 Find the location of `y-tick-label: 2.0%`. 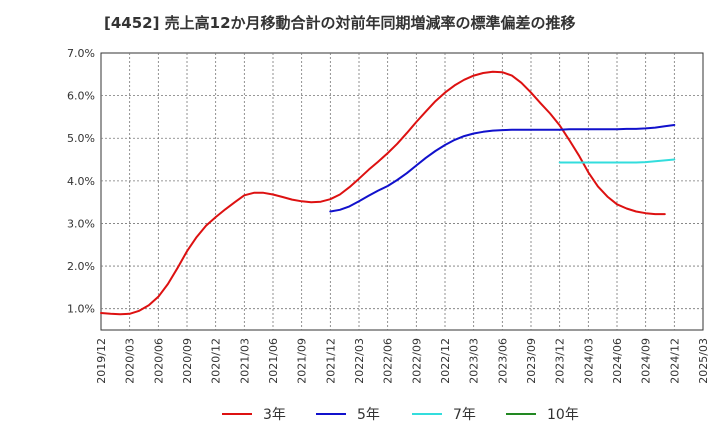

y-tick-label: 2.0% is located at coordinates (81, 266).